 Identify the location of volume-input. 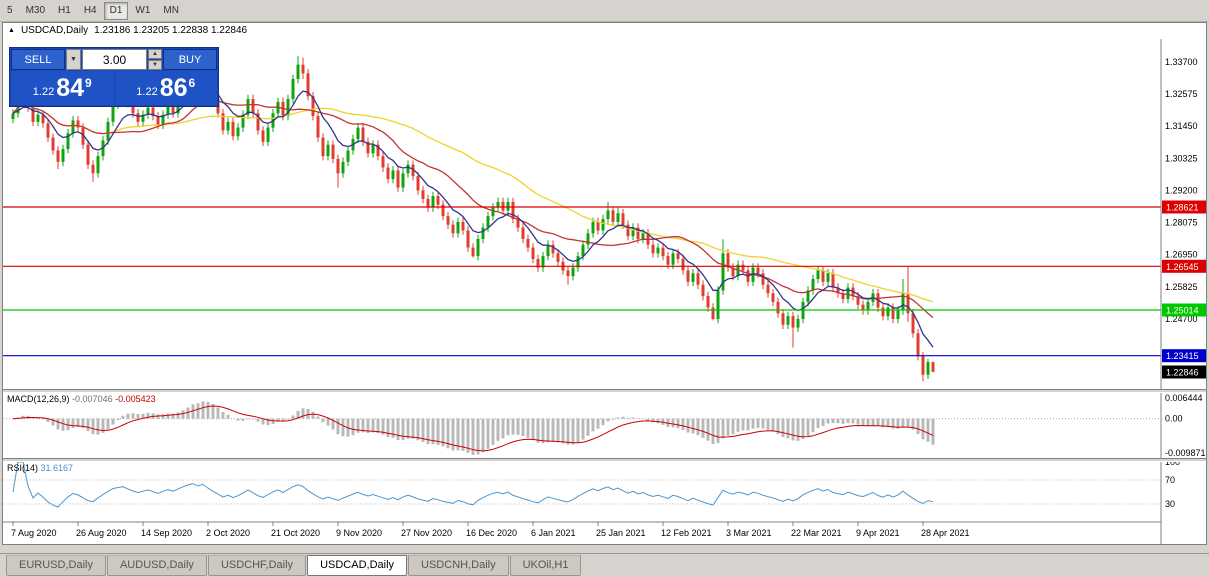
(114, 59).